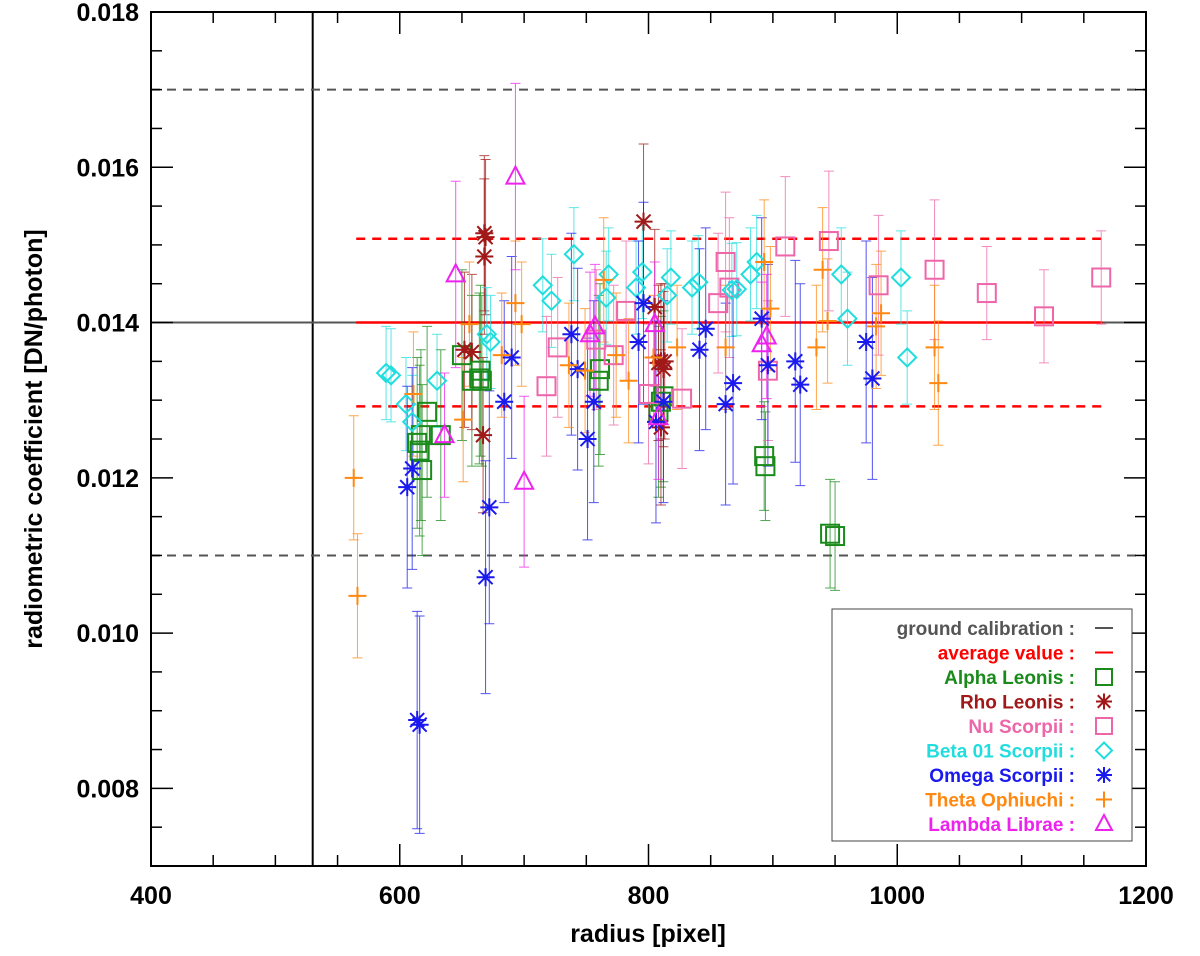 The image size is (1200, 956). I want to click on y-tick-label: 0.014, so click(107, 324).